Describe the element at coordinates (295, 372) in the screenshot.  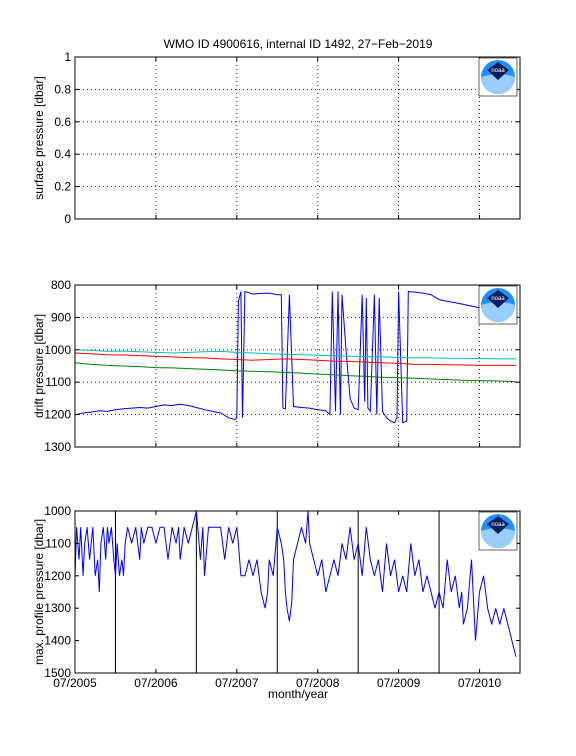
I see `series-line-green` at that location.